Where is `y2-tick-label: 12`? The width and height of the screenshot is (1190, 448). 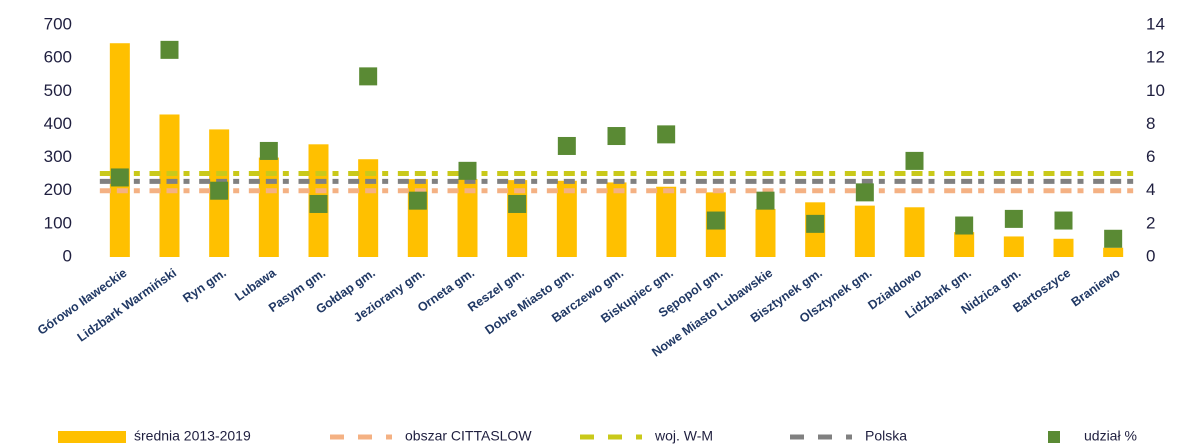 y2-tick-label: 12 is located at coordinates (1155, 57).